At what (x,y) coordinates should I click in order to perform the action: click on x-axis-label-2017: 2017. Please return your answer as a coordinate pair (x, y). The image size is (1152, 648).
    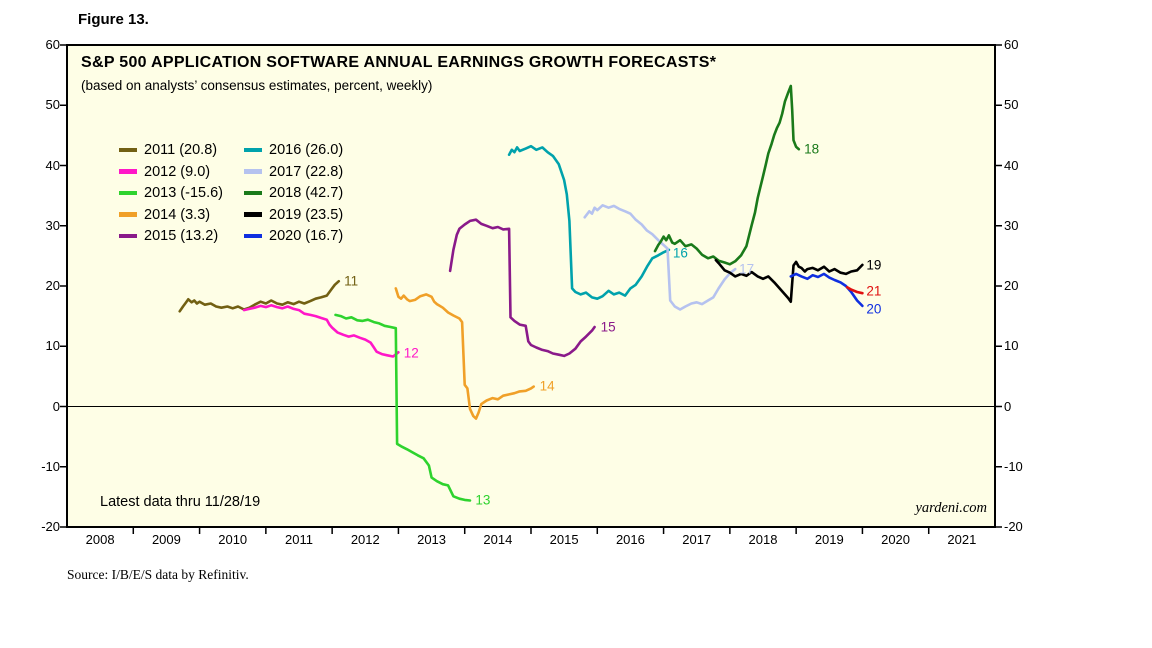
    Looking at the image, I should click on (697, 539).